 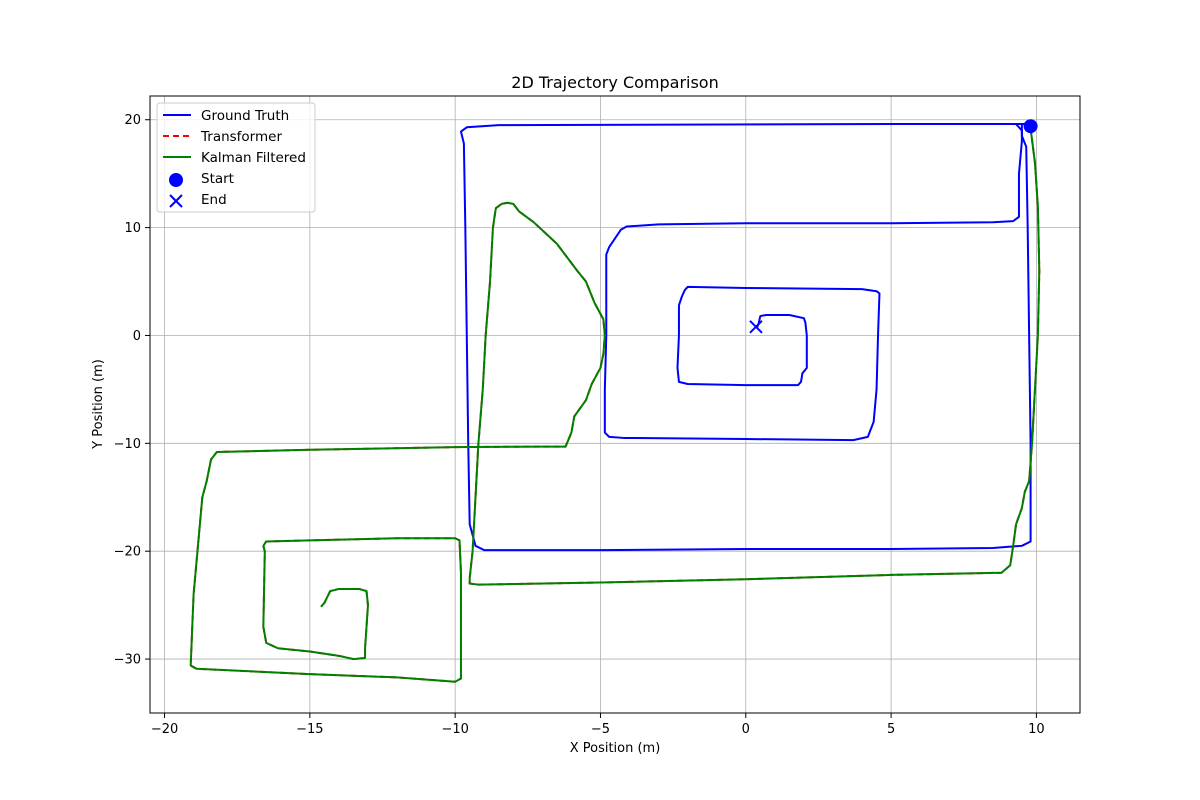 I want to click on legend-item: End, so click(x=198, y=200).